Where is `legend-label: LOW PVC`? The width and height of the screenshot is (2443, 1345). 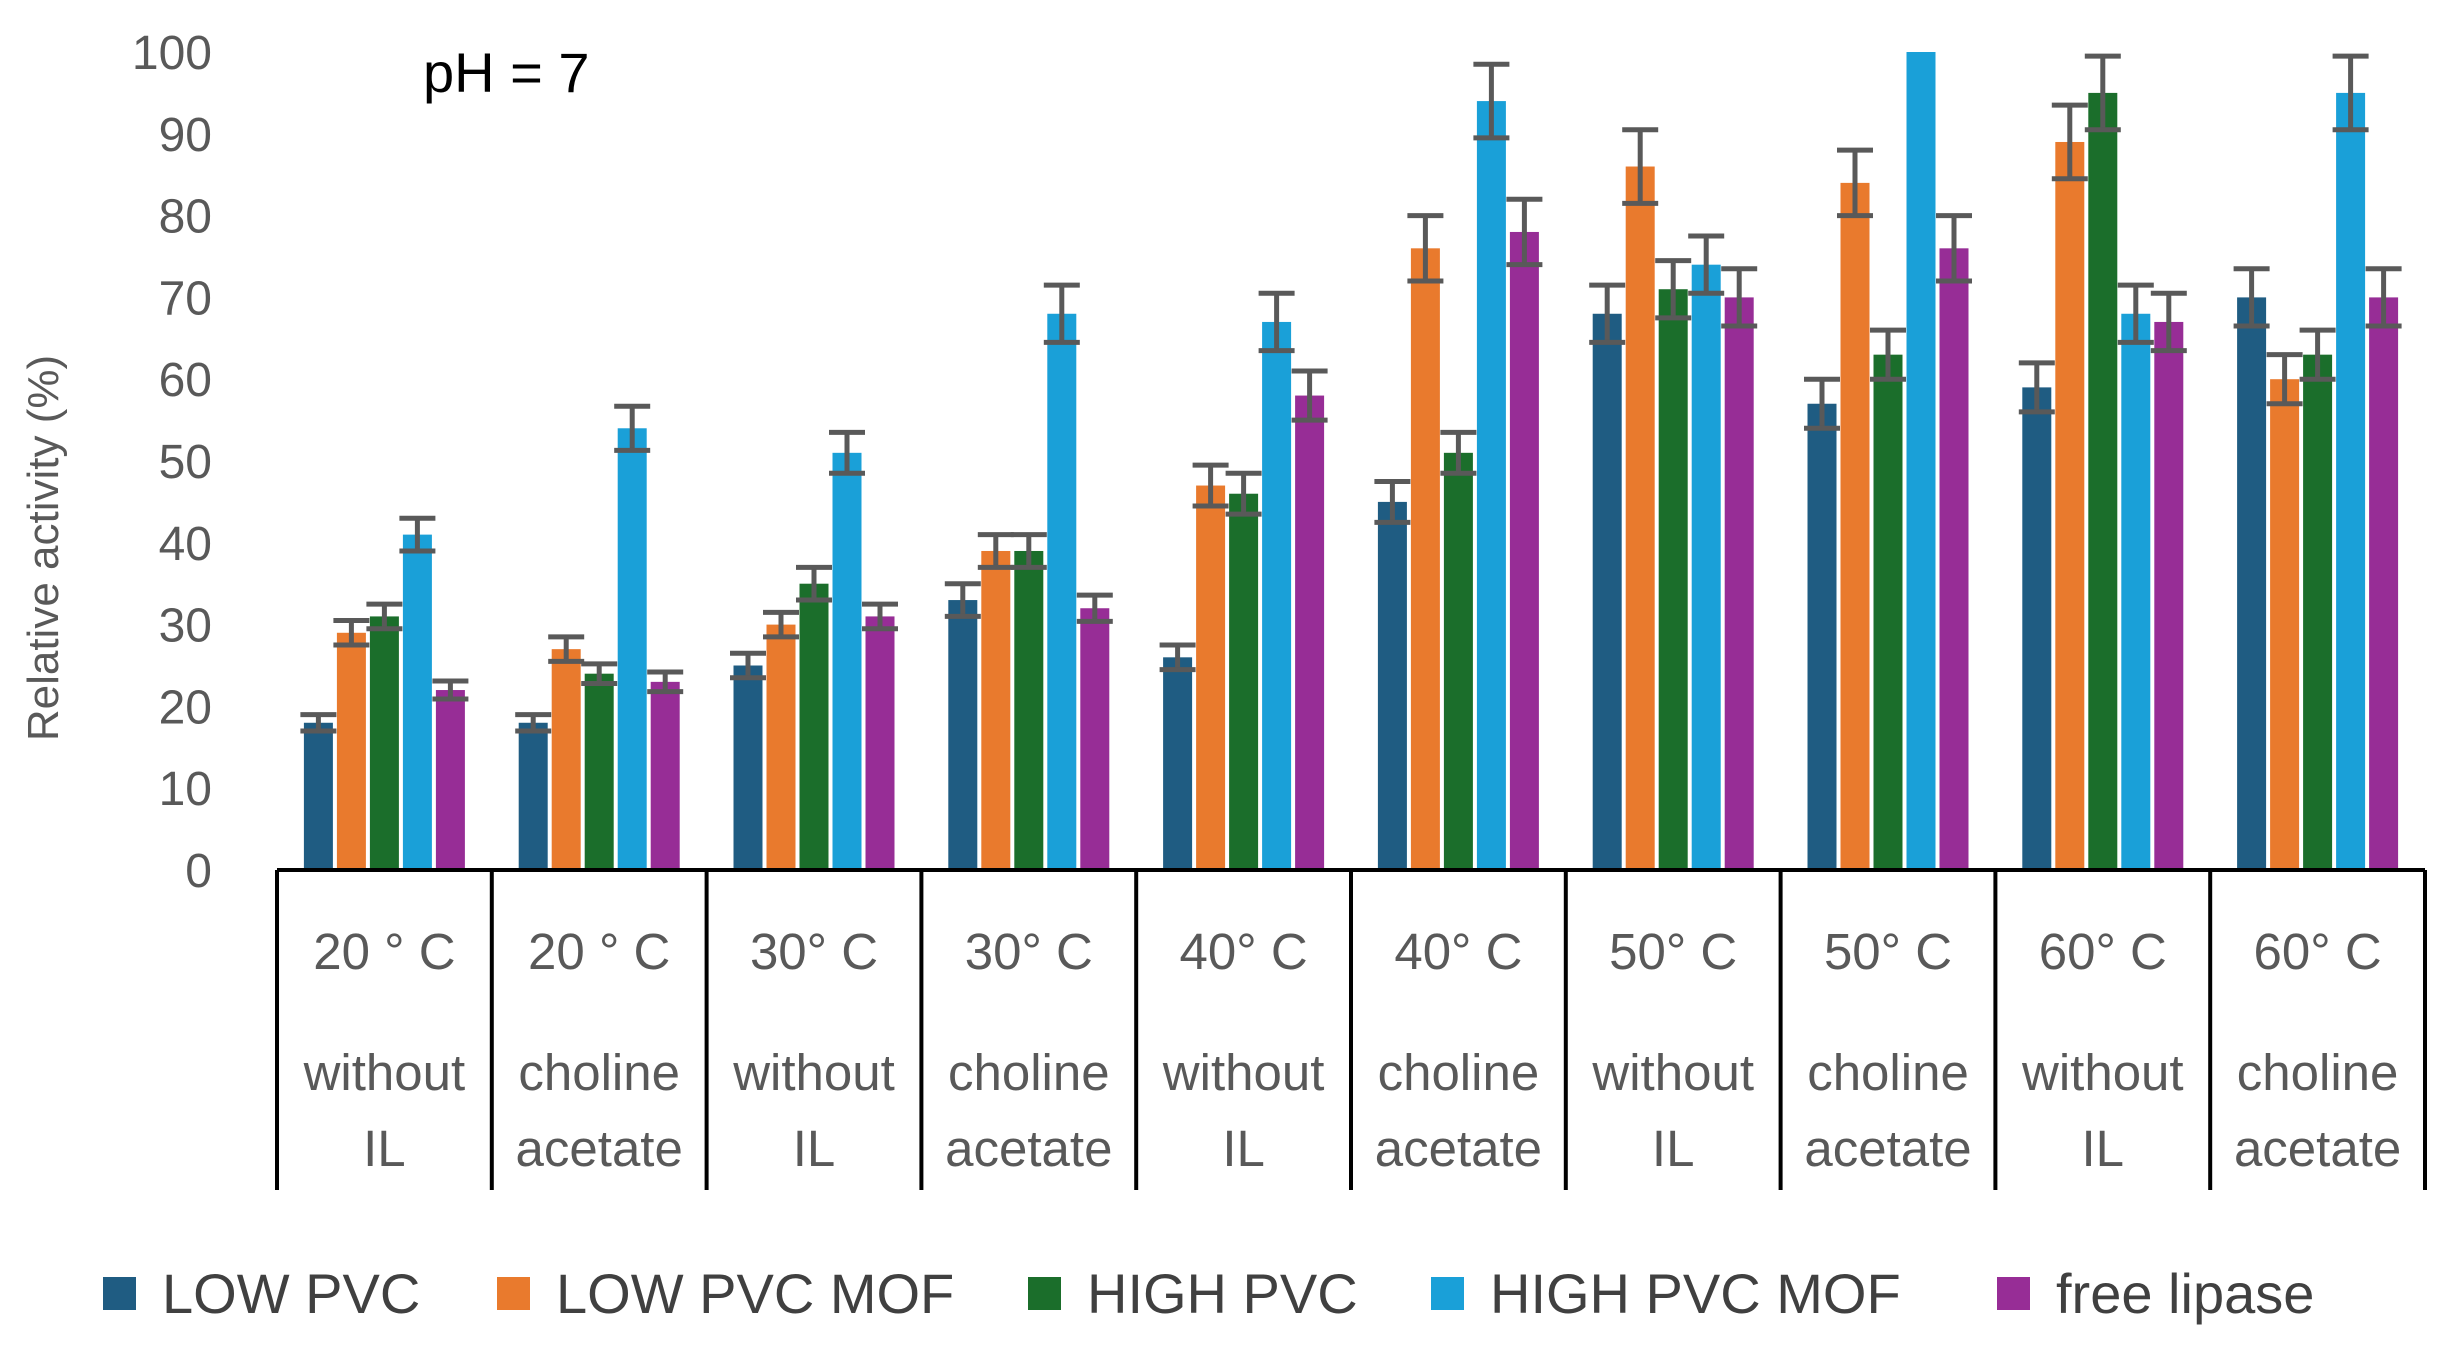
legend-label: LOW PVC is located at coordinates (291, 1293).